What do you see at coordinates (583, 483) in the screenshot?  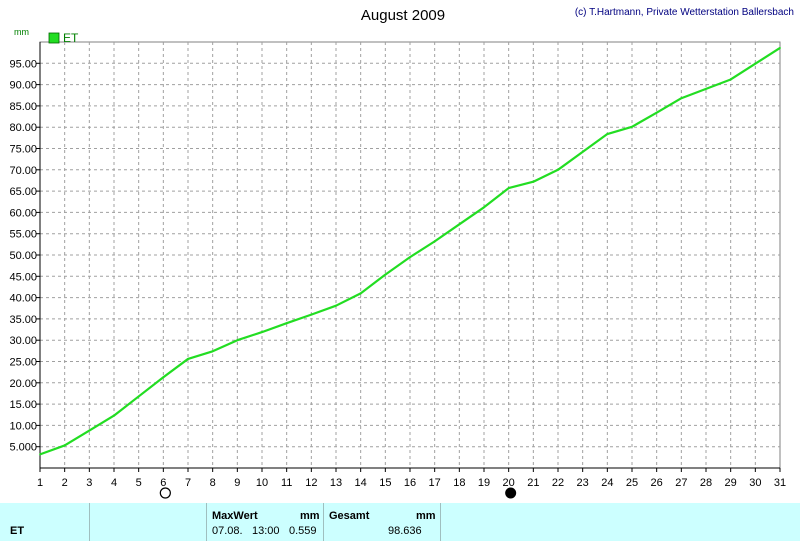 I see `x-tick-label: 23` at bounding box center [583, 483].